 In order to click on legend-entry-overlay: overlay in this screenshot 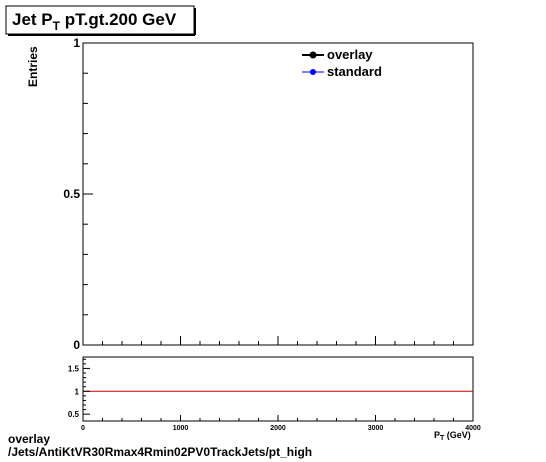, I will do `click(337, 54)`.